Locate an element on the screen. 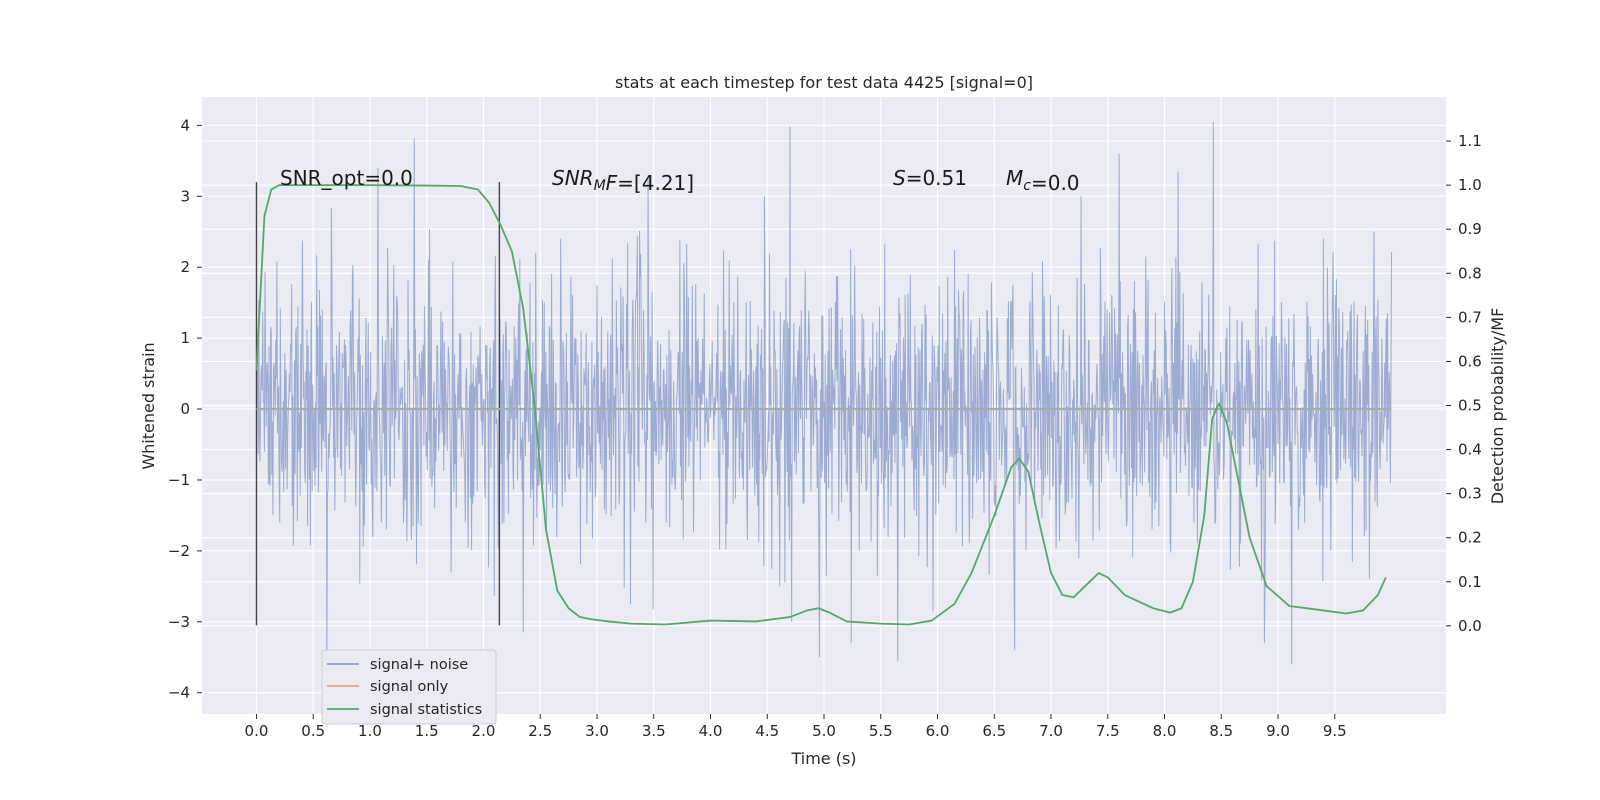 Image resolution: width=1600 pixels, height=800 pixels. y-tick-label-3: −1 is located at coordinates (179, 480).